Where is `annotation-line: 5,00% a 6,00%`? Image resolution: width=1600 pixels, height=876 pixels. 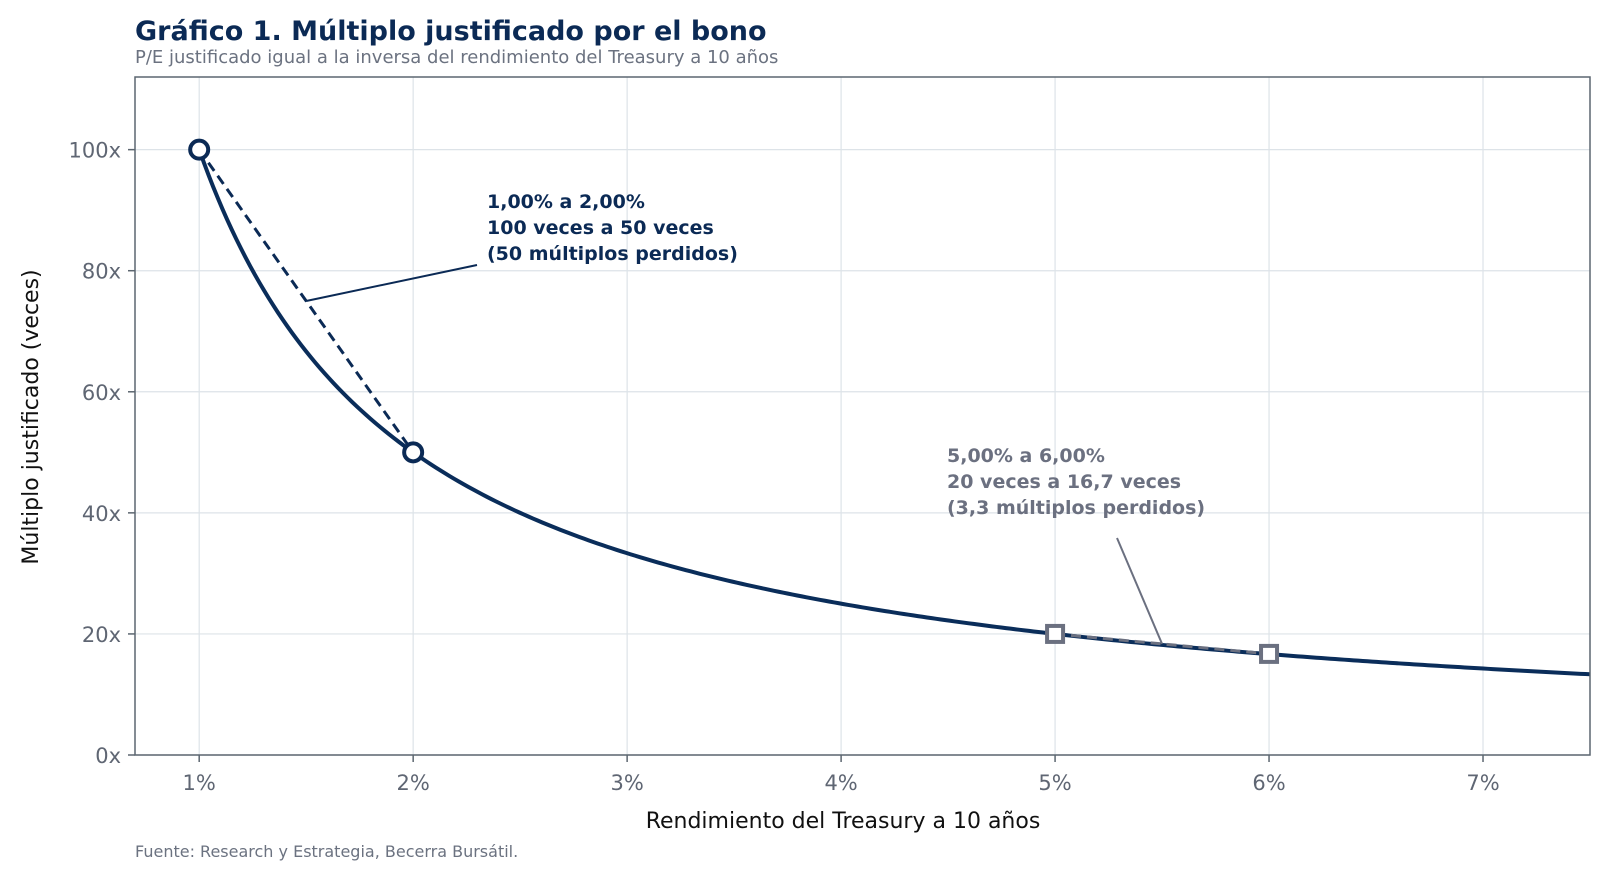
annotation-line: 5,00% a 6,00% is located at coordinates (1026, 456).